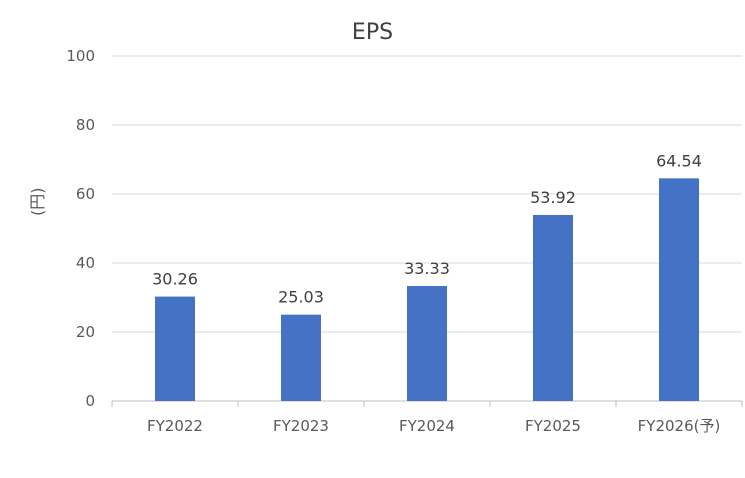 This screenshot has width=745, height=478. Describe the element at coordinates (90, 401) in the screenshot. I see `y-tick-label: 0` at that location.